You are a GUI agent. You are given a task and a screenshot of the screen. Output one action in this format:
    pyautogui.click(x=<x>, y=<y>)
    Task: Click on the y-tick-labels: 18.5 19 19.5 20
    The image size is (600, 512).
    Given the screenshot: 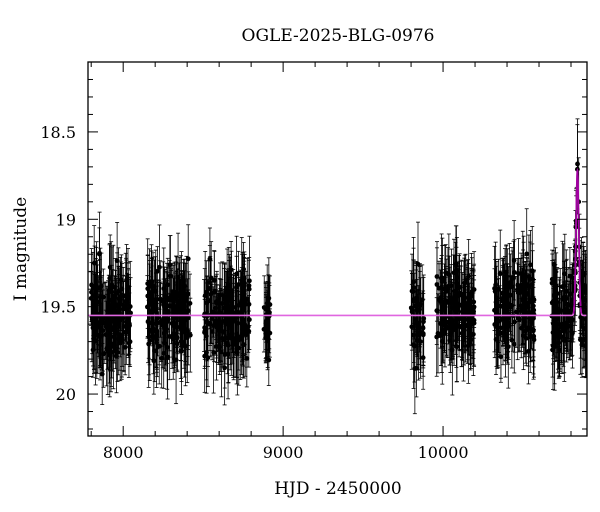 What is the action you would take?
    pyautogui.click(x=58, y=263)
    